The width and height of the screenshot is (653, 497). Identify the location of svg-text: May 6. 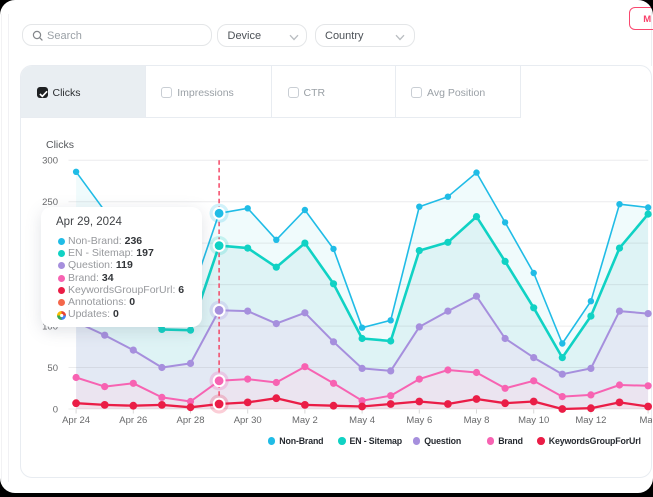
(419, 420).